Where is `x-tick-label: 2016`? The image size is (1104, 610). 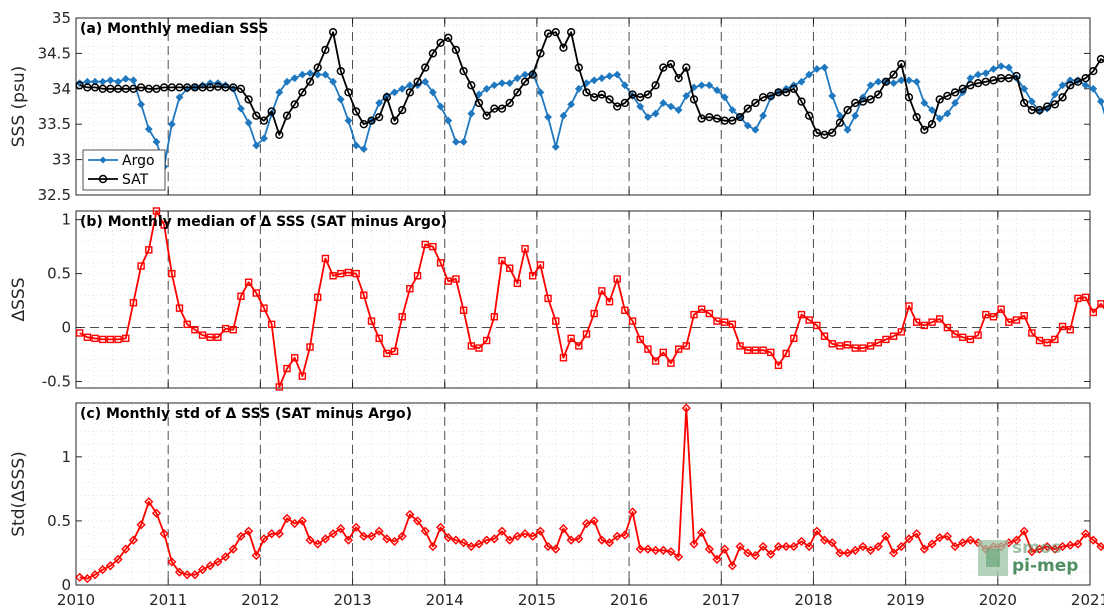
x-tick-label: 2016 is located at coordinates (629, 600).